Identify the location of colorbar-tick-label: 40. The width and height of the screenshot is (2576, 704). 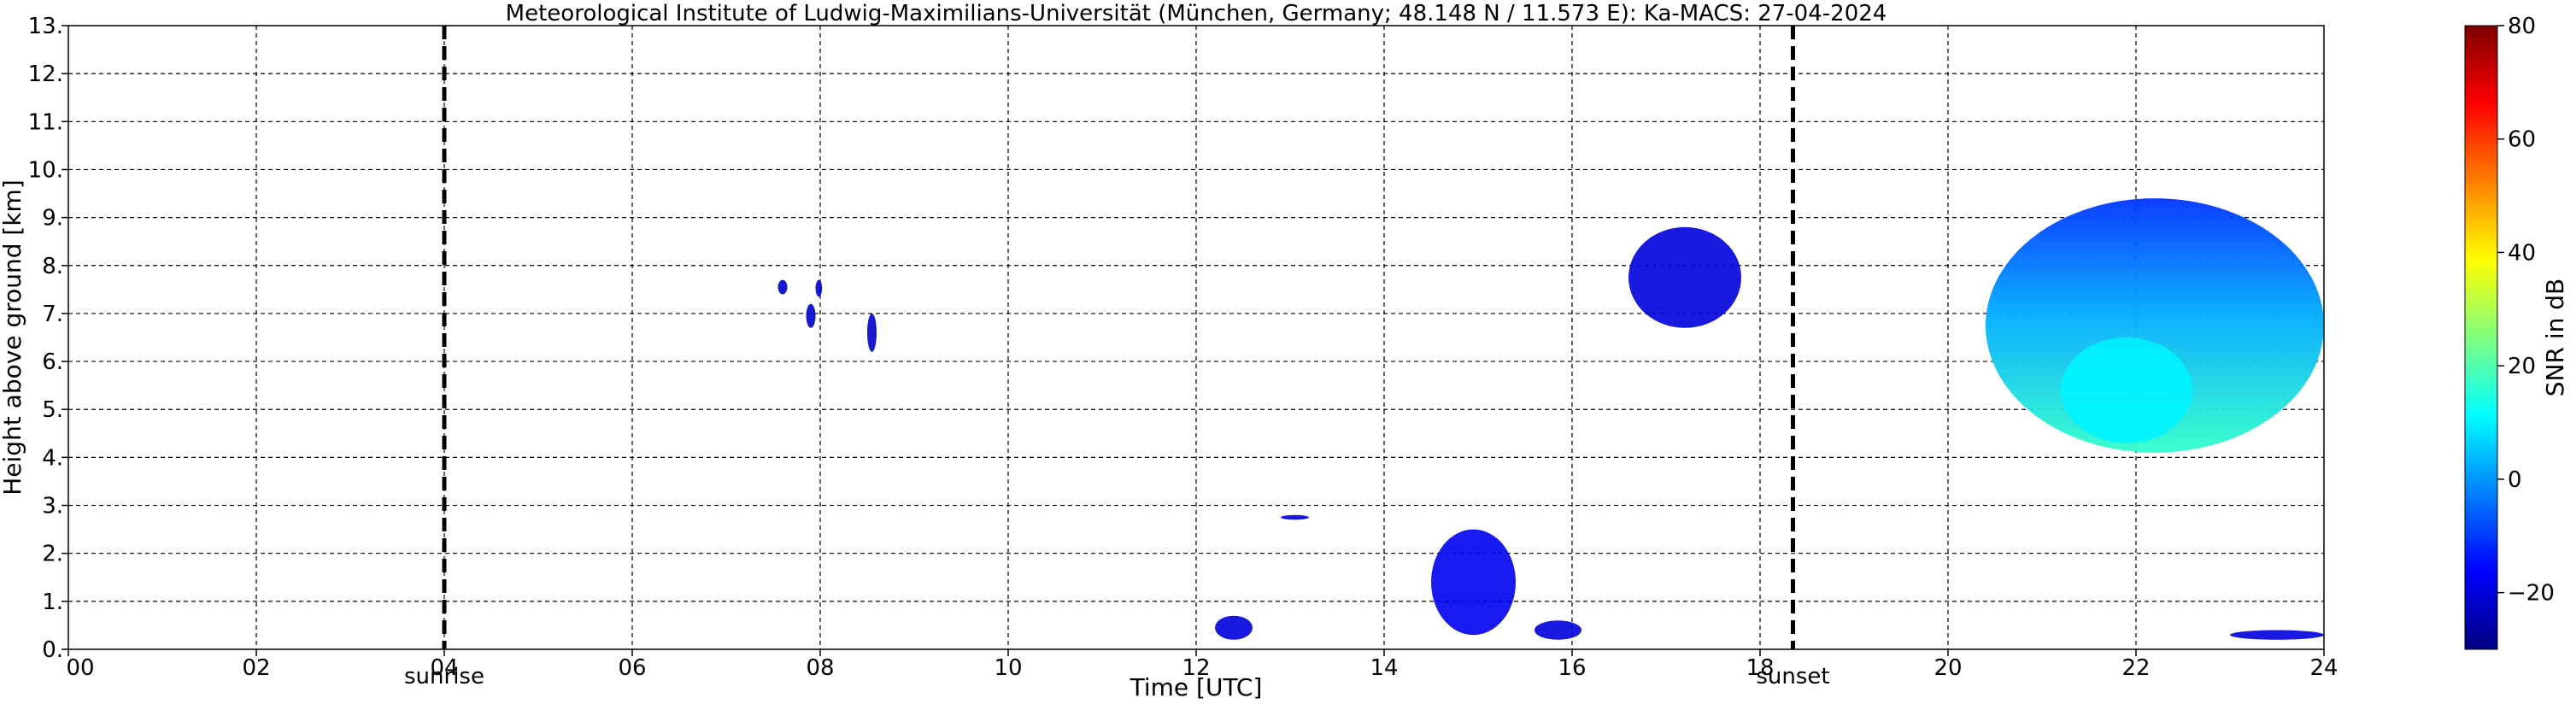
(2522, 253).